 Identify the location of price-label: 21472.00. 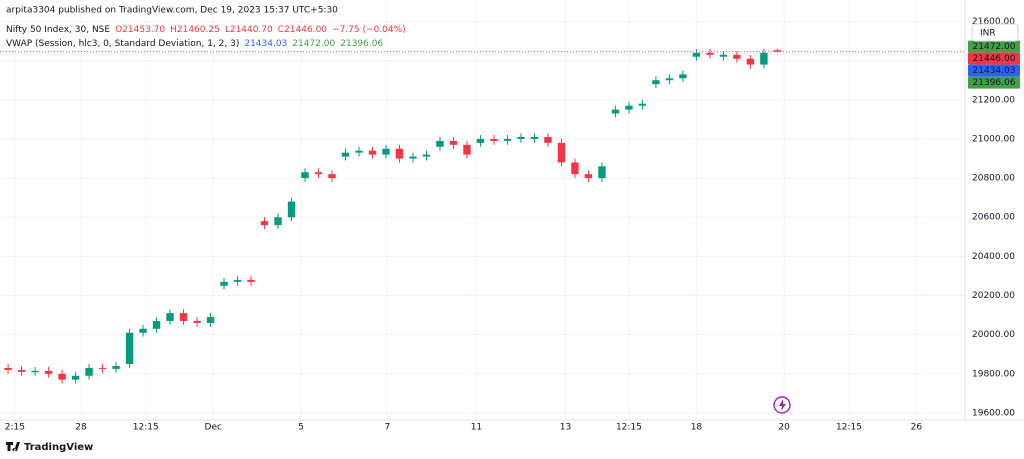
(994, 47).